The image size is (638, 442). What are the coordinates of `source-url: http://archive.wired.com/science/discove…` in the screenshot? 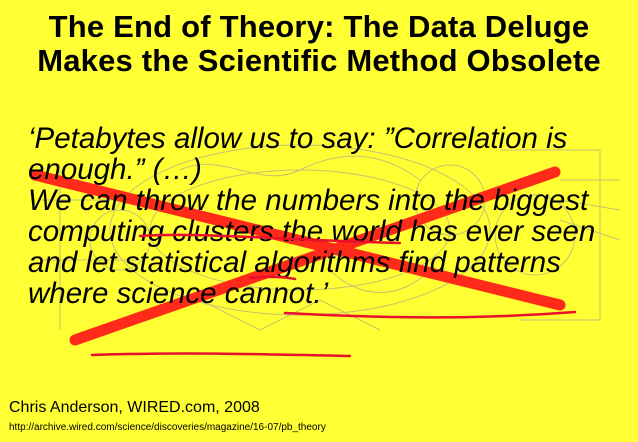 It's located at (167, 427).